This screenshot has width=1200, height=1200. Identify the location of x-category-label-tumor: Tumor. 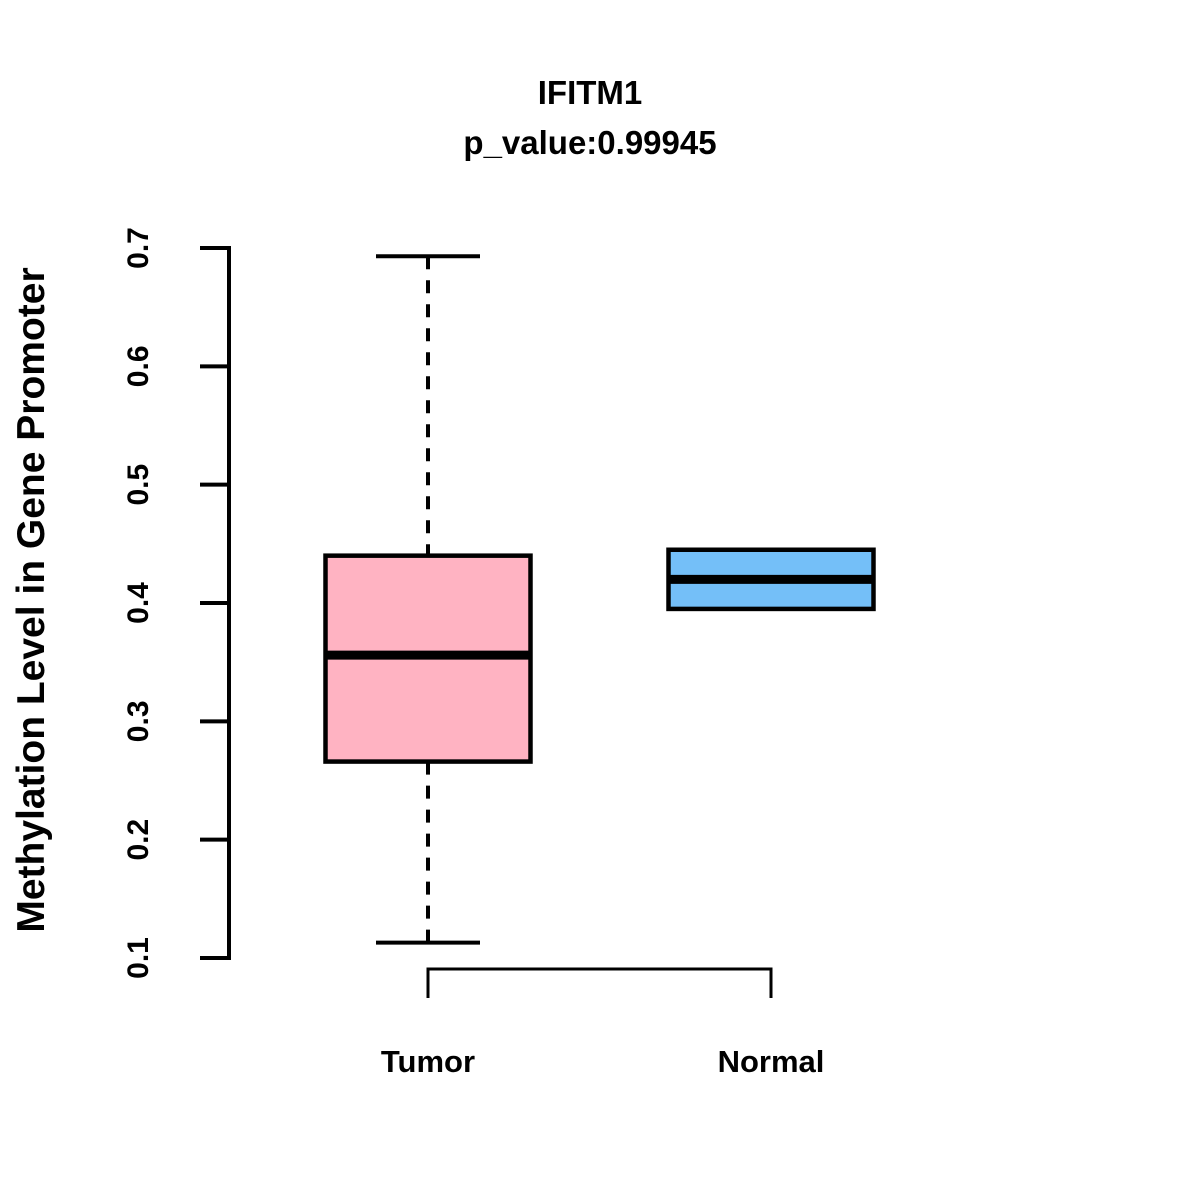
(428, 1061).